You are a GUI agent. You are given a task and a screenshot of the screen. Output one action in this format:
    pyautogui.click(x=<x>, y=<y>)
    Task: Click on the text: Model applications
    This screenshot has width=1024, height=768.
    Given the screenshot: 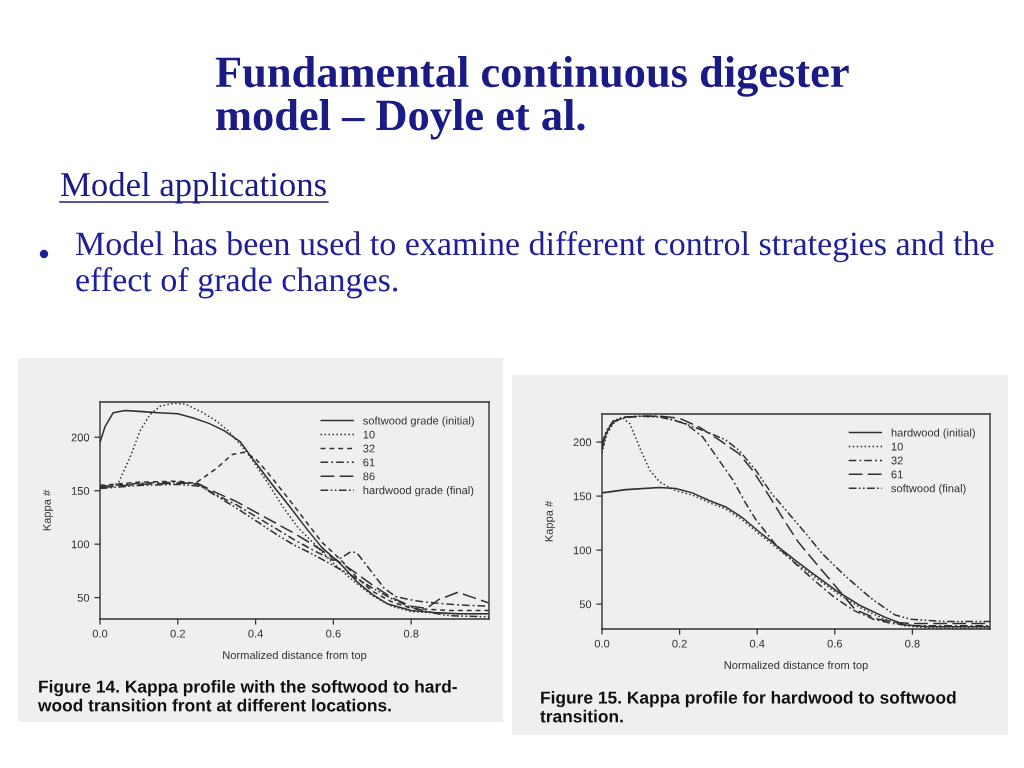 What is the action you would take?
    pyautogui.click(x=193, y=187)
    